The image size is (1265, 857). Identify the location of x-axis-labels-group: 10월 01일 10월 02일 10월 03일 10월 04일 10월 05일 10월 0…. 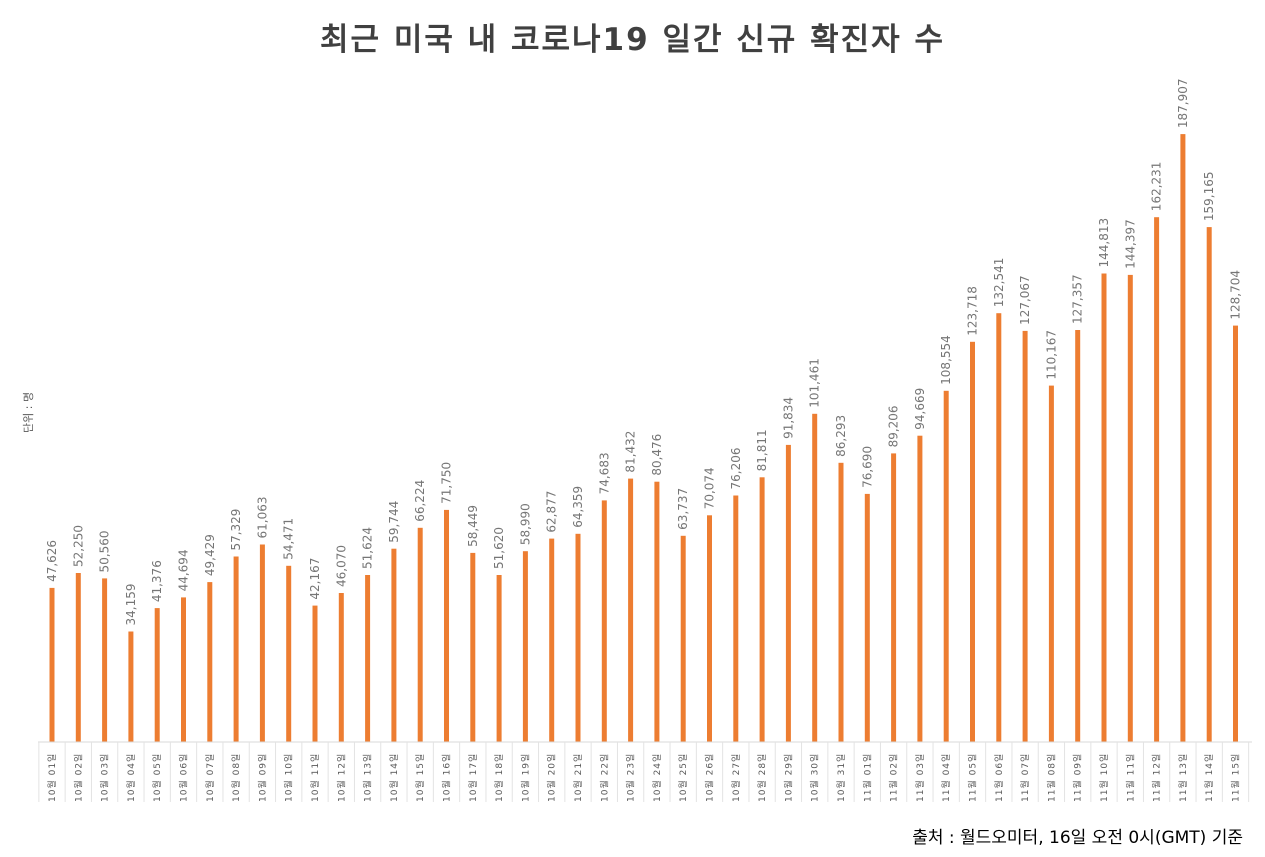
(644, 777).